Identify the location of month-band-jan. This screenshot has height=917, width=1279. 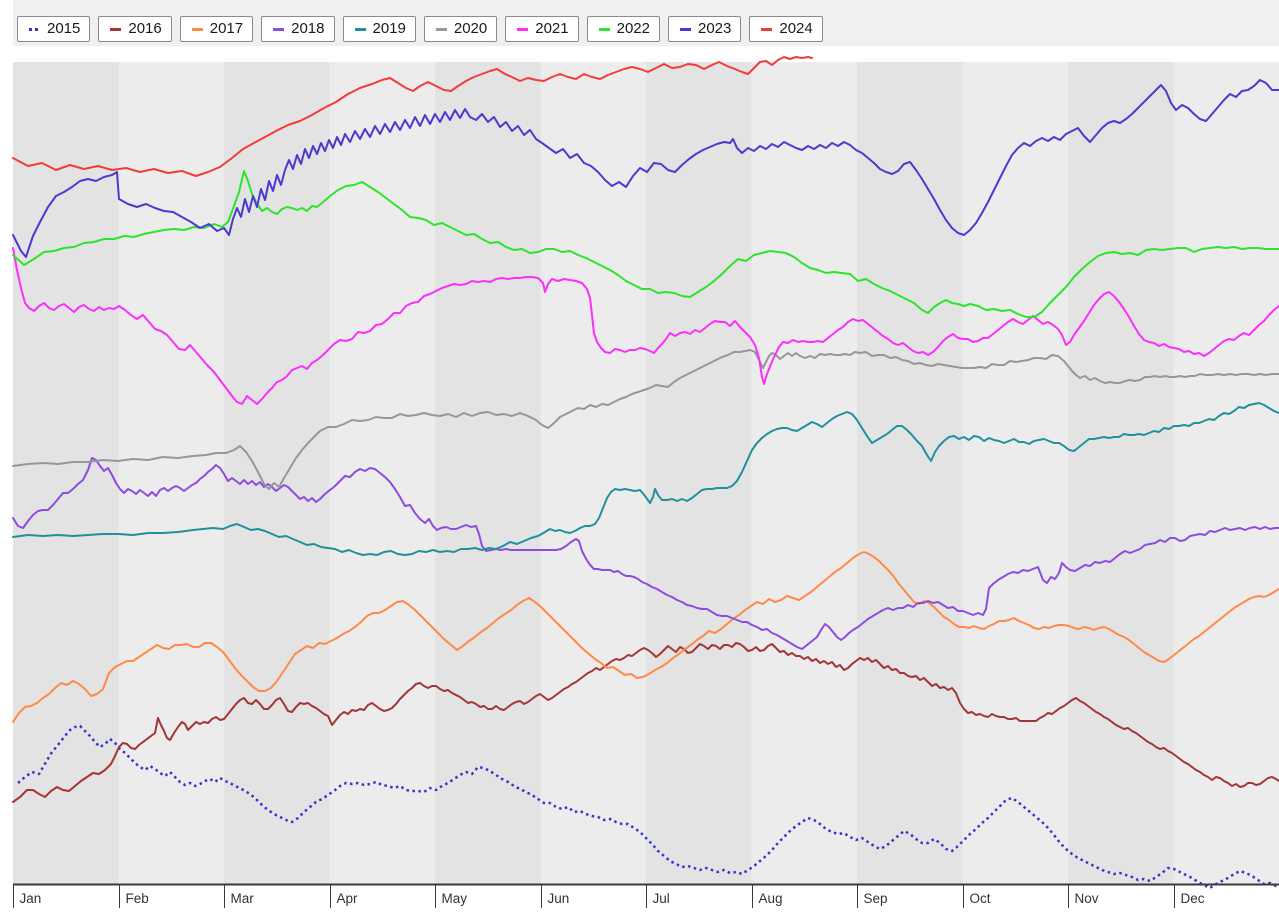
(66, 473).